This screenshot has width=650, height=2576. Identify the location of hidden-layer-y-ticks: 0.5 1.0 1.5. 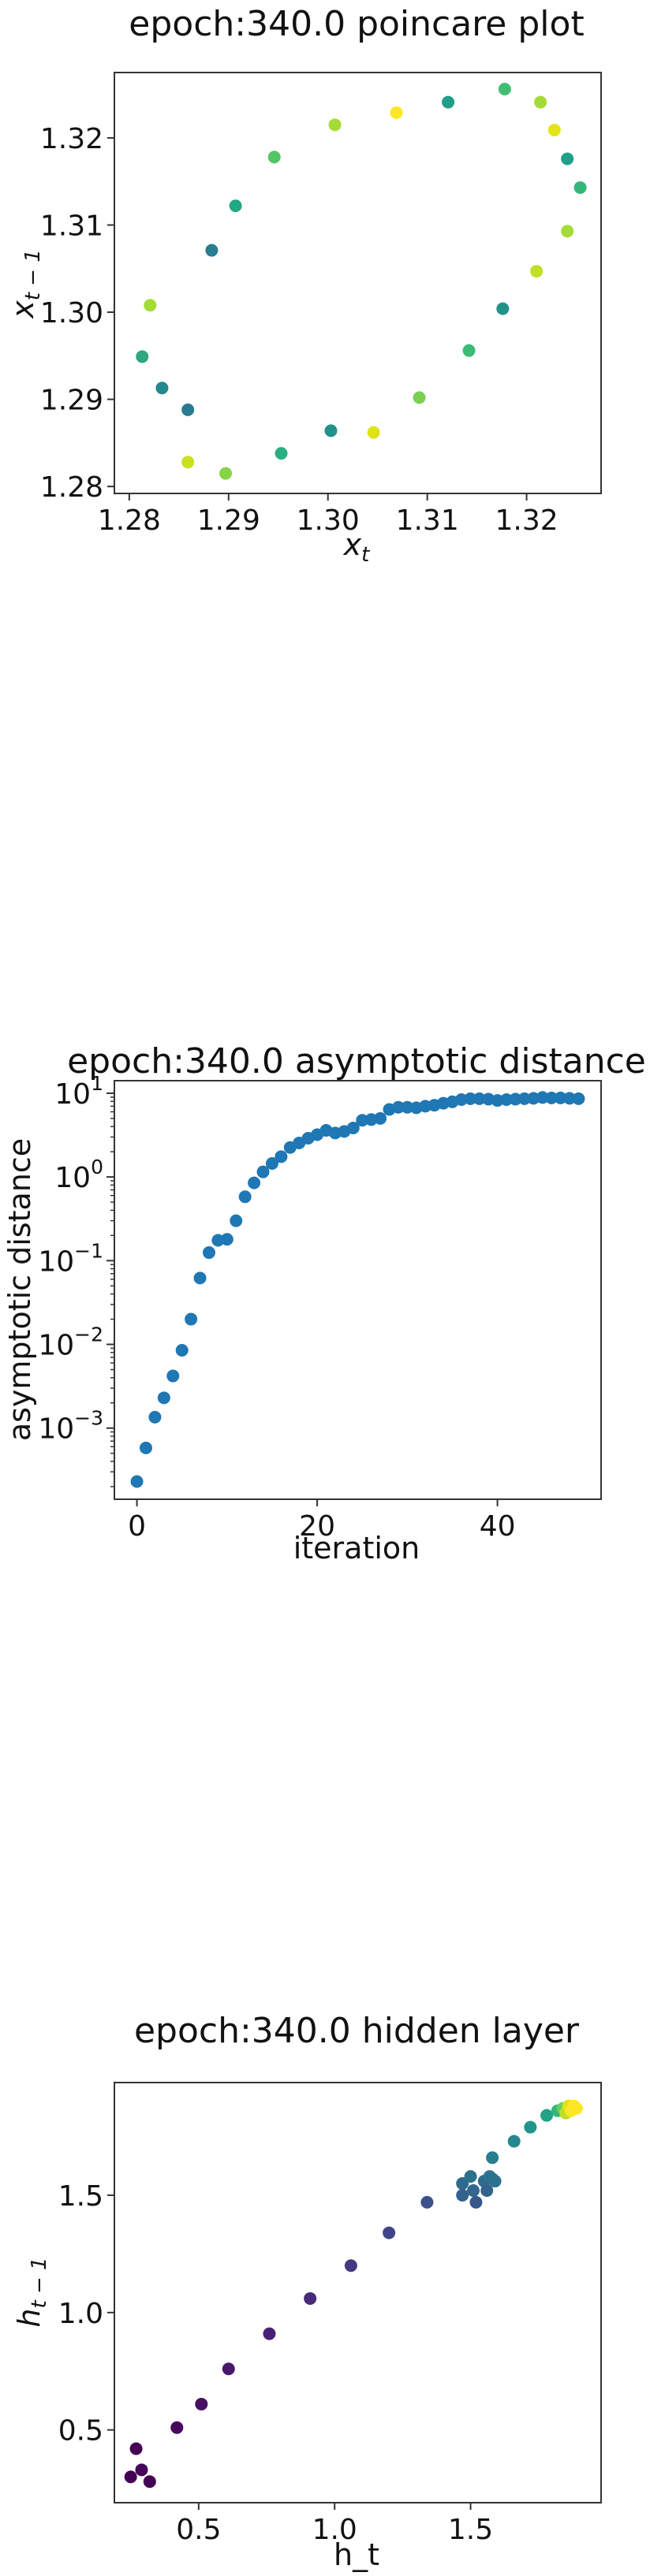
(86, 2314).